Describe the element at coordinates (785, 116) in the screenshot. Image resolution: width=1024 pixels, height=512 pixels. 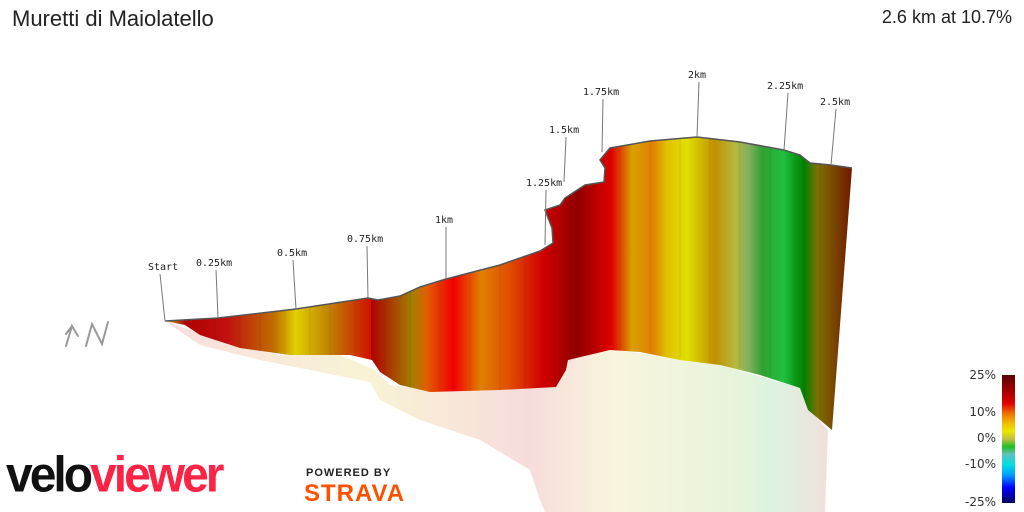
I see `marker-2-25km: 2.25km` at that location.